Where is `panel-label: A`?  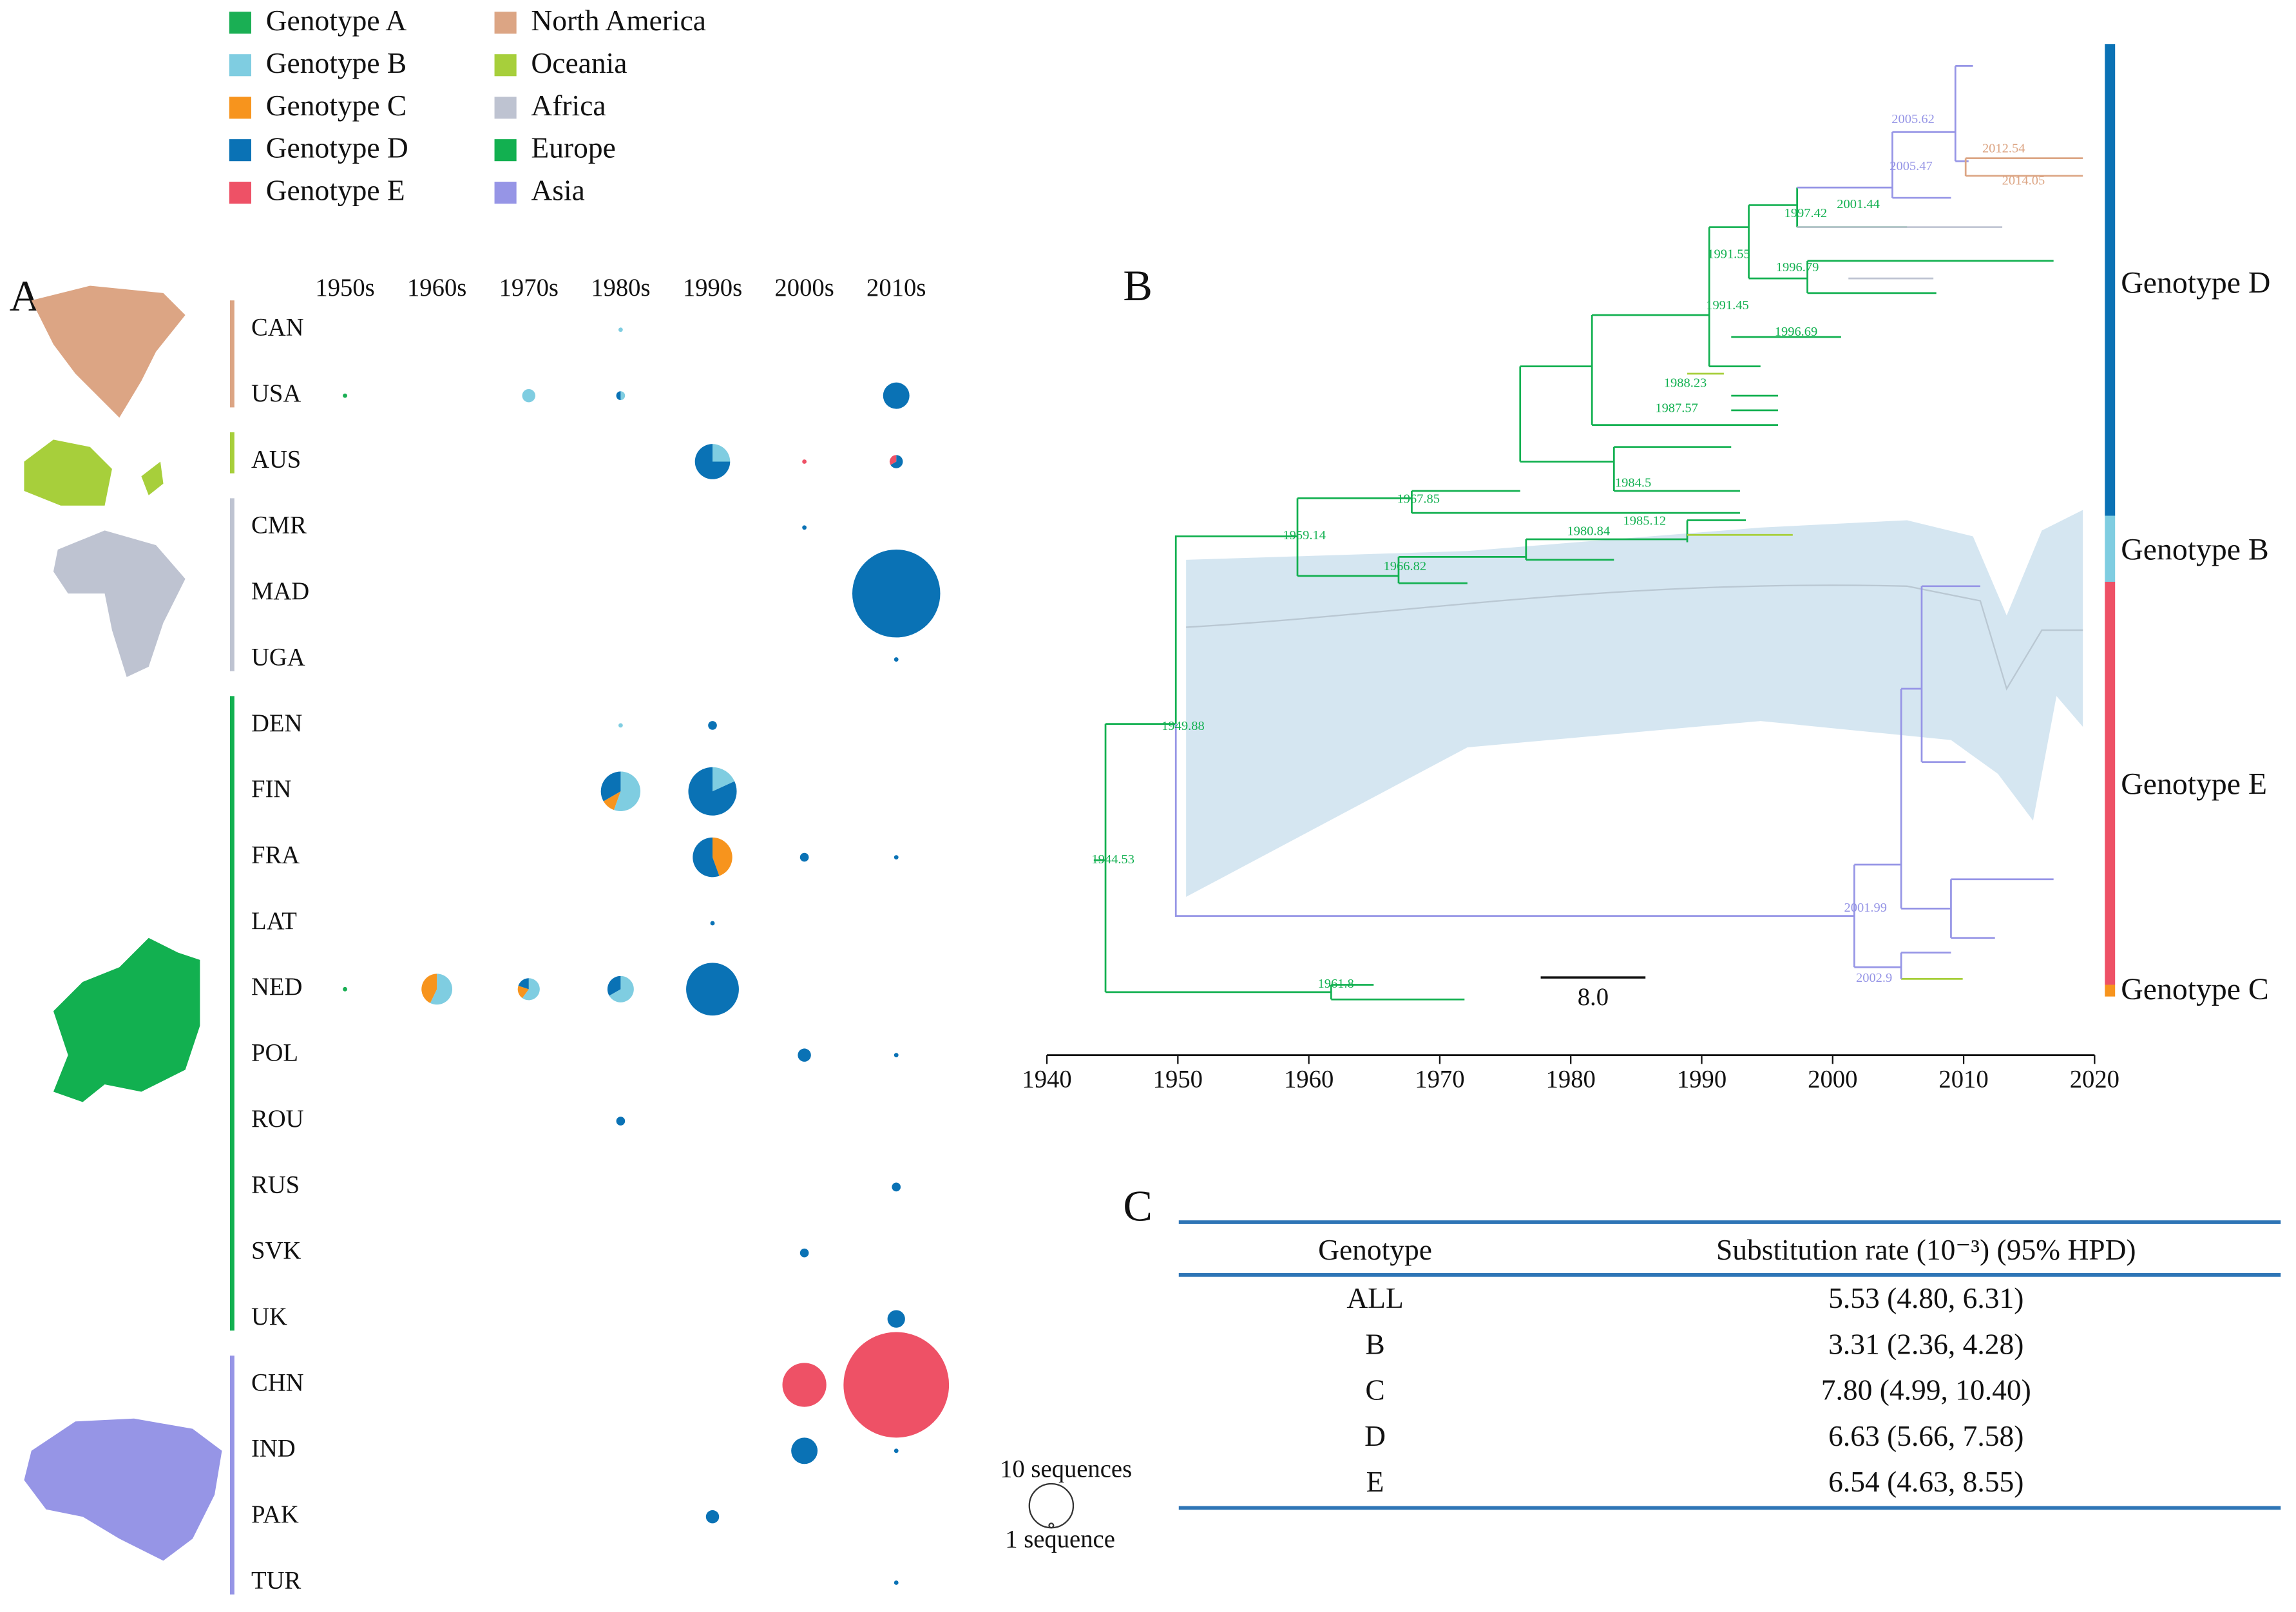
panel-label: A is located at coordinates (25, 295).